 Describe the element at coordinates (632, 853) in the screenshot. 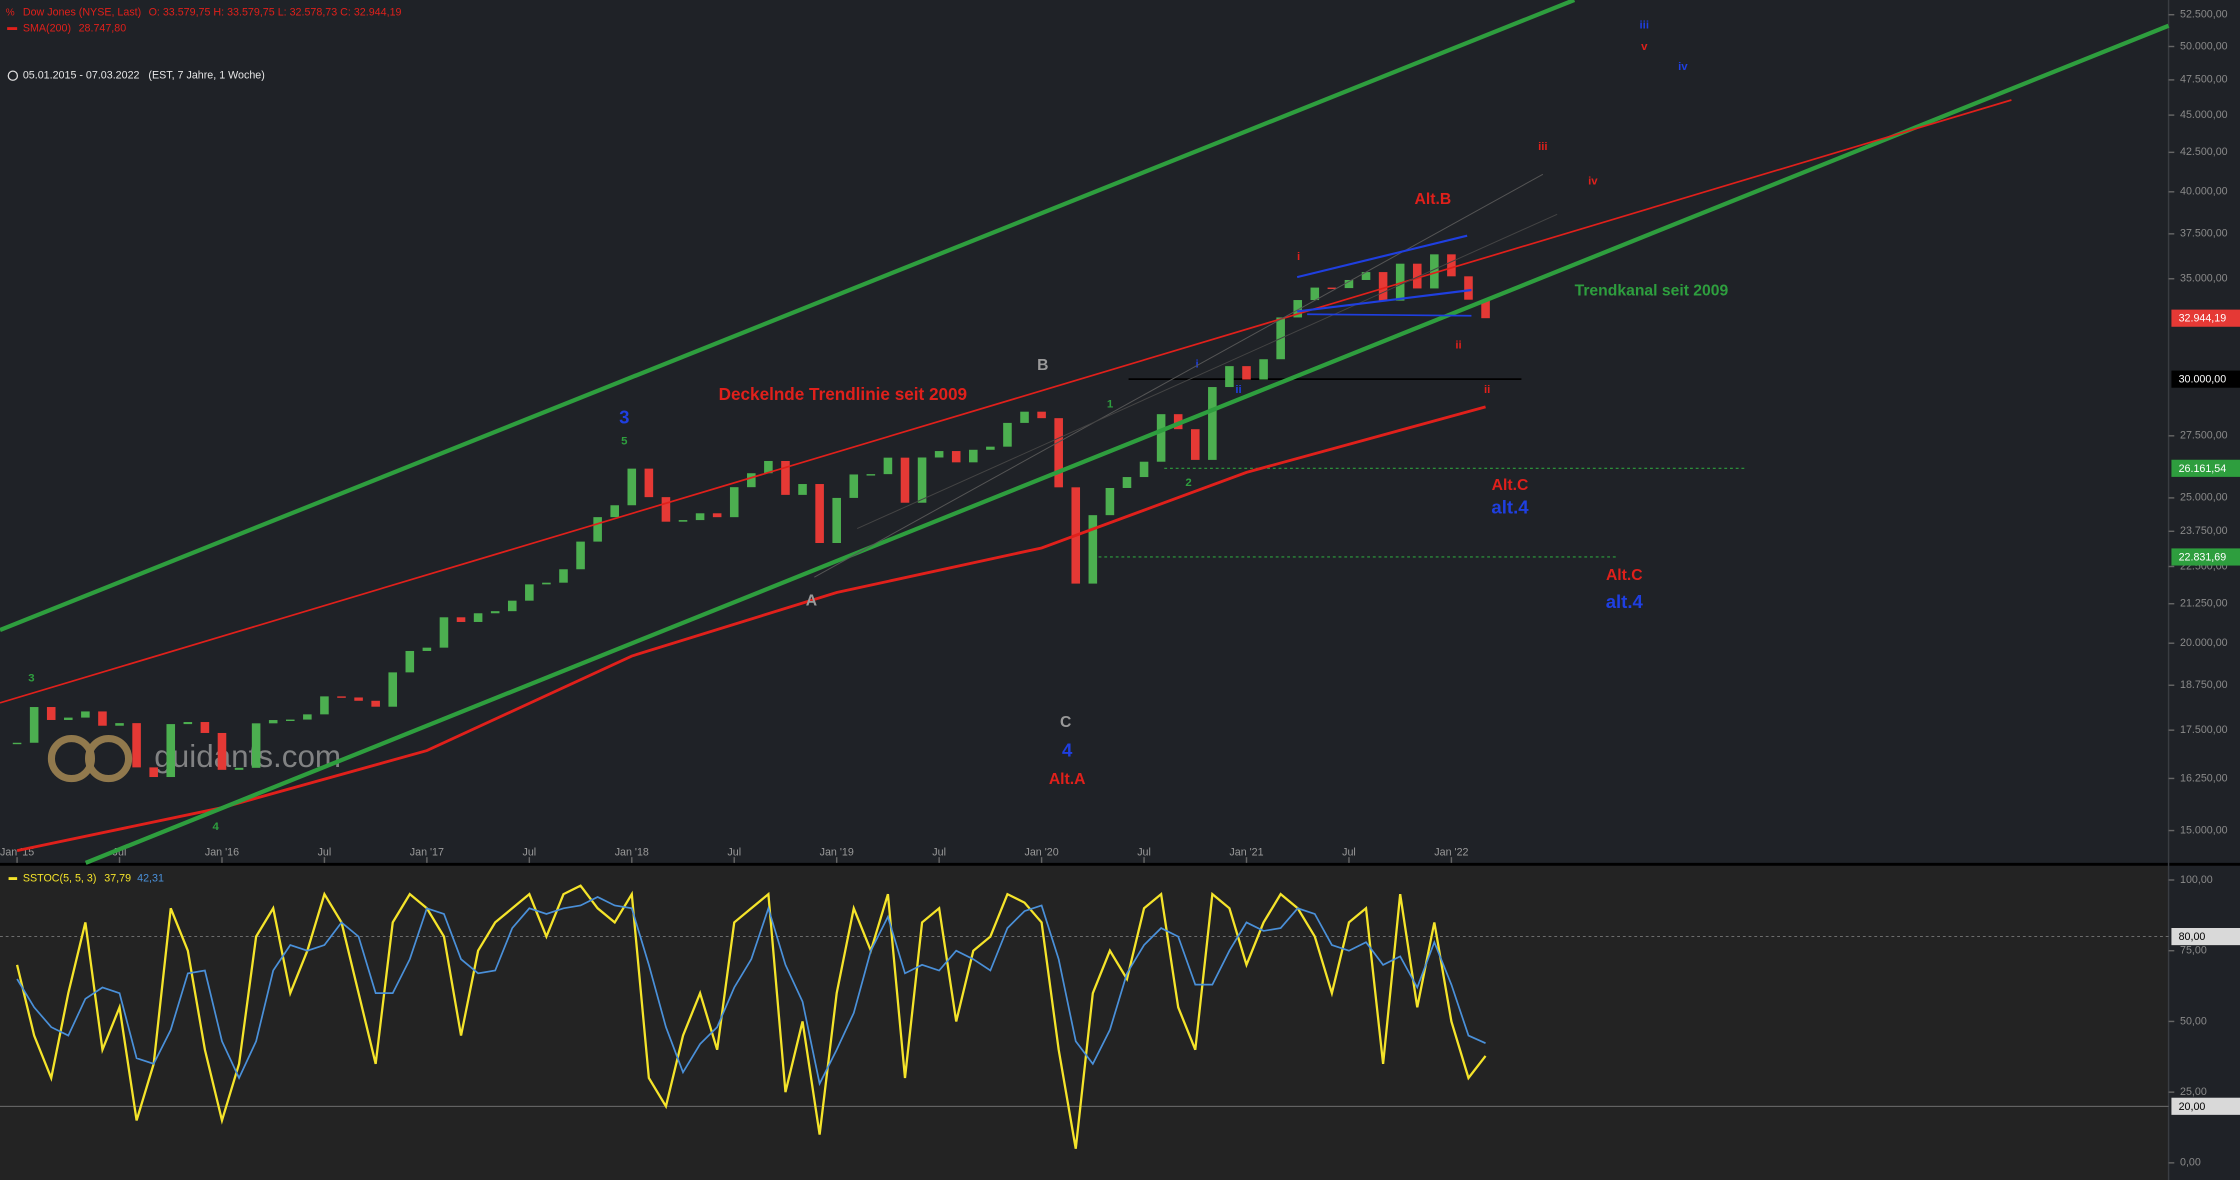

I see `x-tick-label: Jan '18` at that location.